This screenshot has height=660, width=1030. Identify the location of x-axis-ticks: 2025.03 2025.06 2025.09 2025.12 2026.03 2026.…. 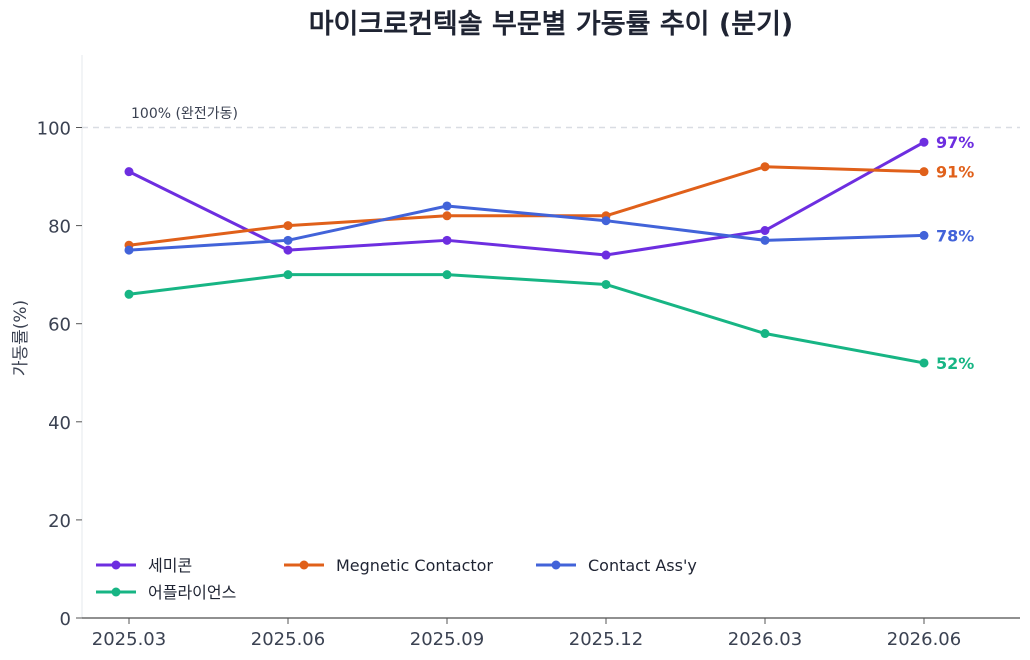
(526, 634).